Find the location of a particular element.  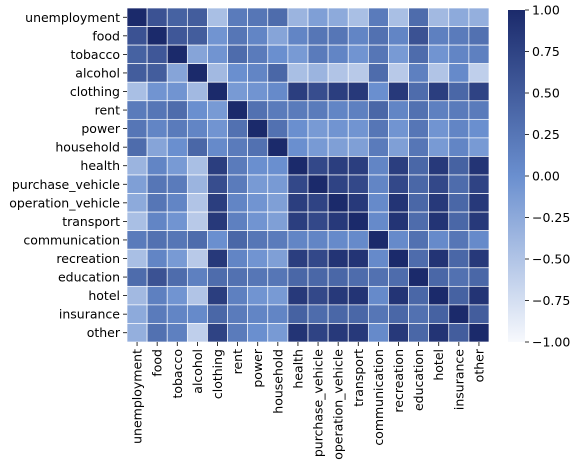

heatmap-cell-health-household is located at coordinates (278, 166).